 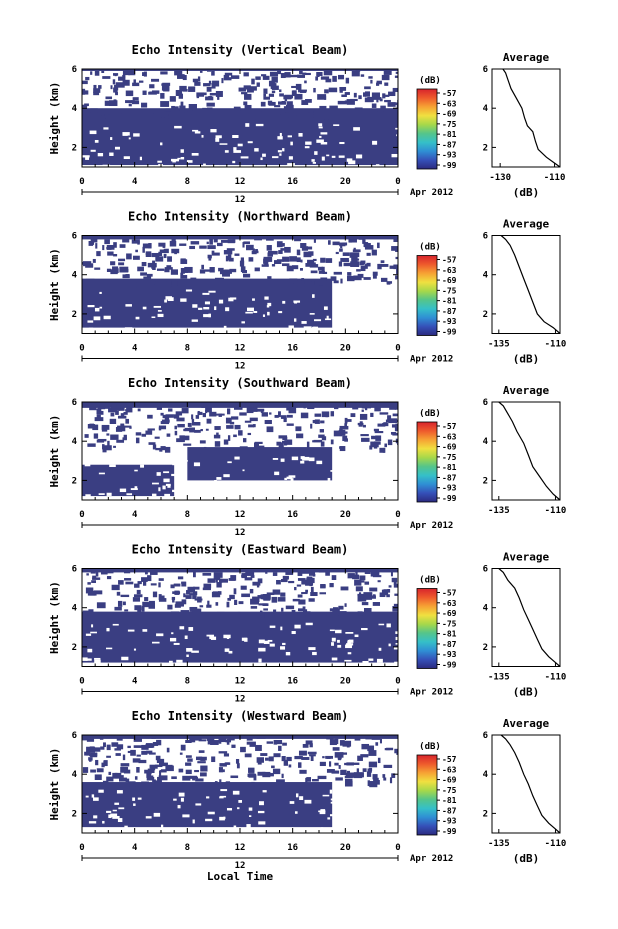 What do you see at coordinates (240, 383) in the screenshot?
I see `chart-title: Echo Intensity (Southward Beam)` at bounding box center [240, 383].